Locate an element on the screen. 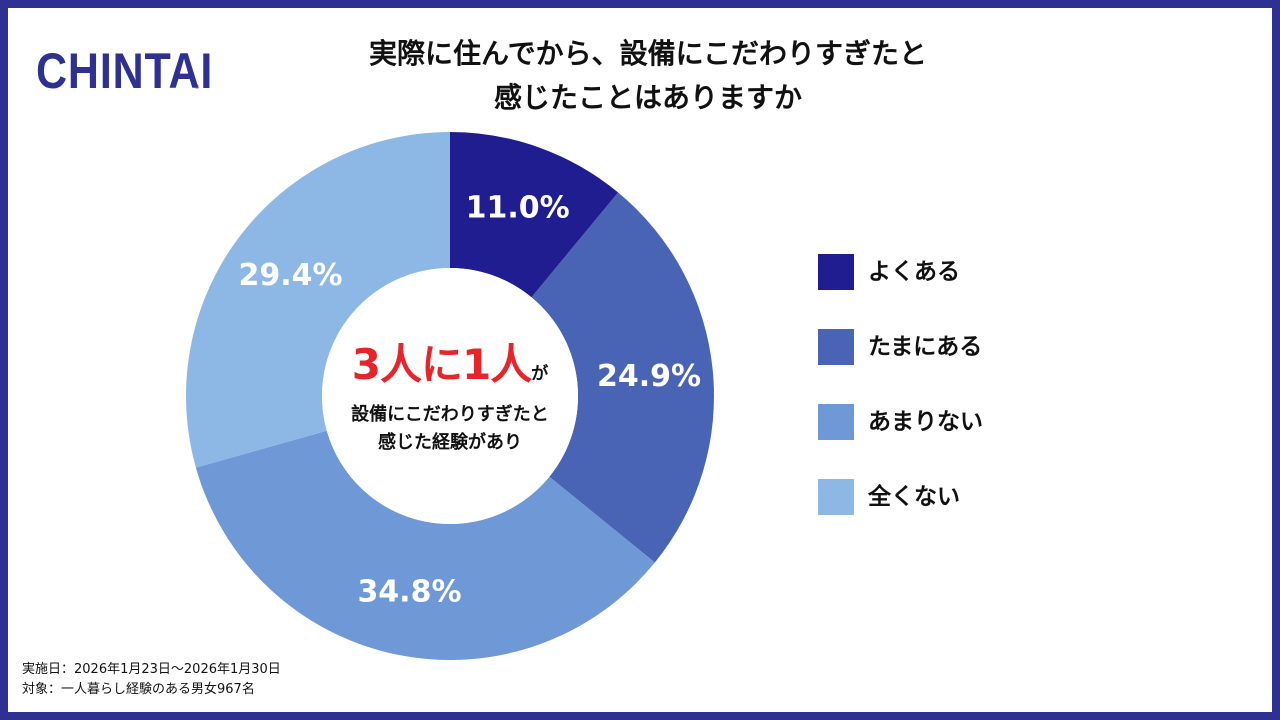 This screenshot has width=1280, height=720. center-line-1: 設備にこだわりすぎたと is located at coordinates (450, 414).